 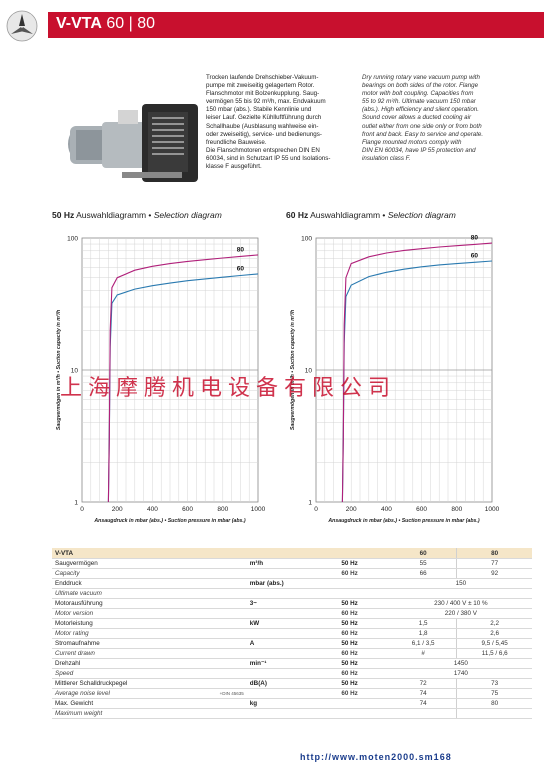 What do you see at coordinates (297, 215) in the screenshot?
I see `chart-title-60hz-freq: 60 Hz` at bounding box center [297, 215].